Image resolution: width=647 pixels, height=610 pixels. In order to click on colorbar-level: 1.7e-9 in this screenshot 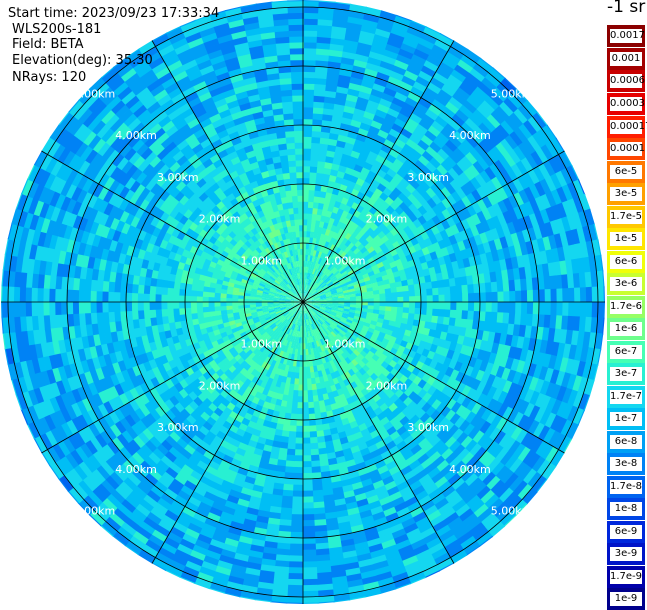, I will do `click(626, 576)`.